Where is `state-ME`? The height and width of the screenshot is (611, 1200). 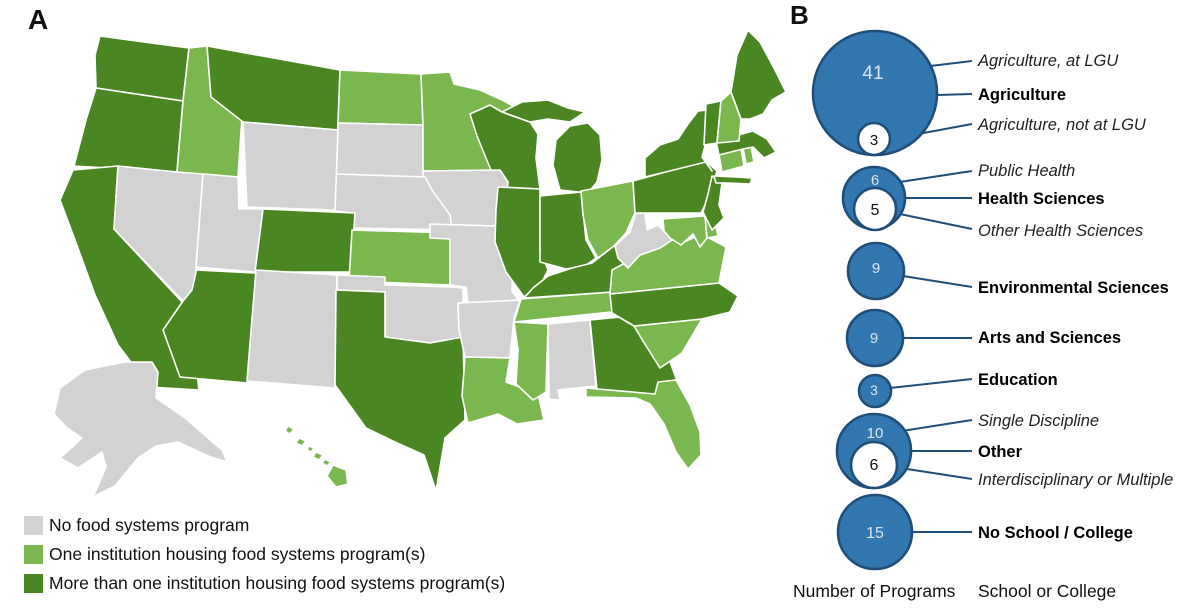
state-ME is located at coordinates (758, 74).